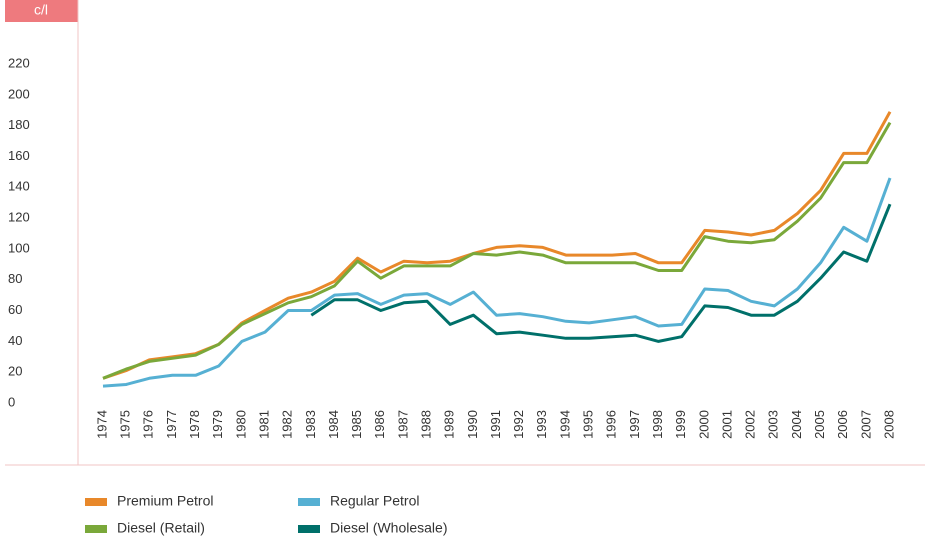 This screenshot has width=925, height=542. What do you see at coordinates (865, 424) in the screenshot?
I see `x-tick-label: 2007` at bounding box center [865, 424].